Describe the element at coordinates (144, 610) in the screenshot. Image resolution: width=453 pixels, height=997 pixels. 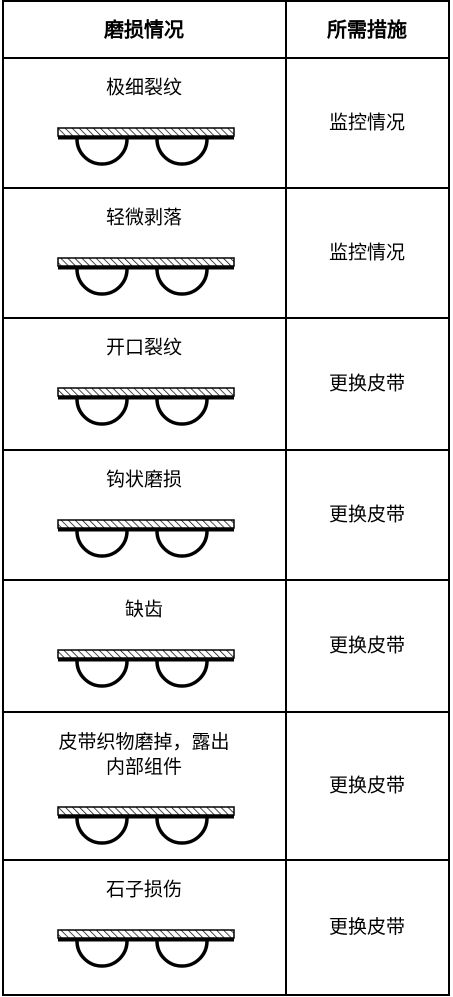
I see `condition-text: 缺齿` at that location.